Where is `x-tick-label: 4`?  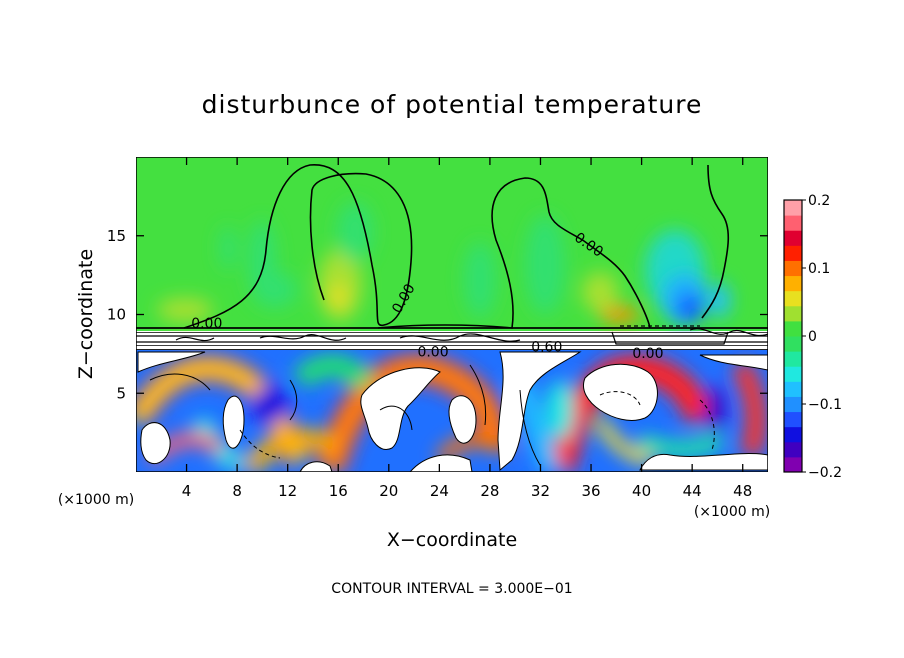 x-tick-label: 4 is located at coordinates (187, 491).